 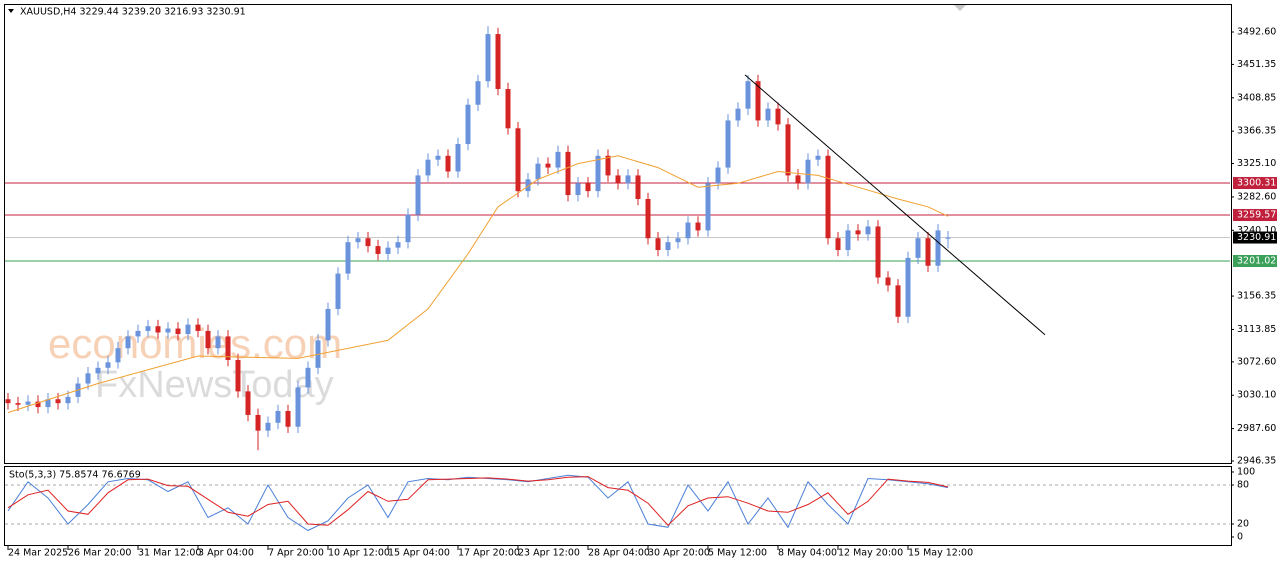 What do you see at coordinates (1243, 524) in the screenshot?
I see `indicator-tick-label: 20` at bounding box center [1243, 524].